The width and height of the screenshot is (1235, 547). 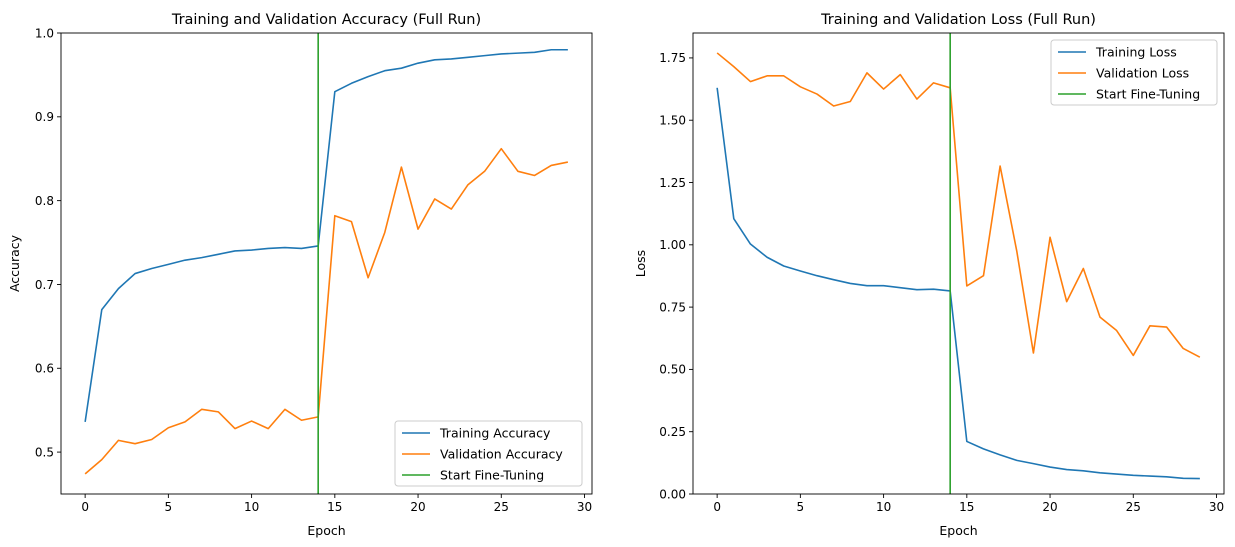 I want to click on y-tick-label: 0.8, so click(x=44, y=201).